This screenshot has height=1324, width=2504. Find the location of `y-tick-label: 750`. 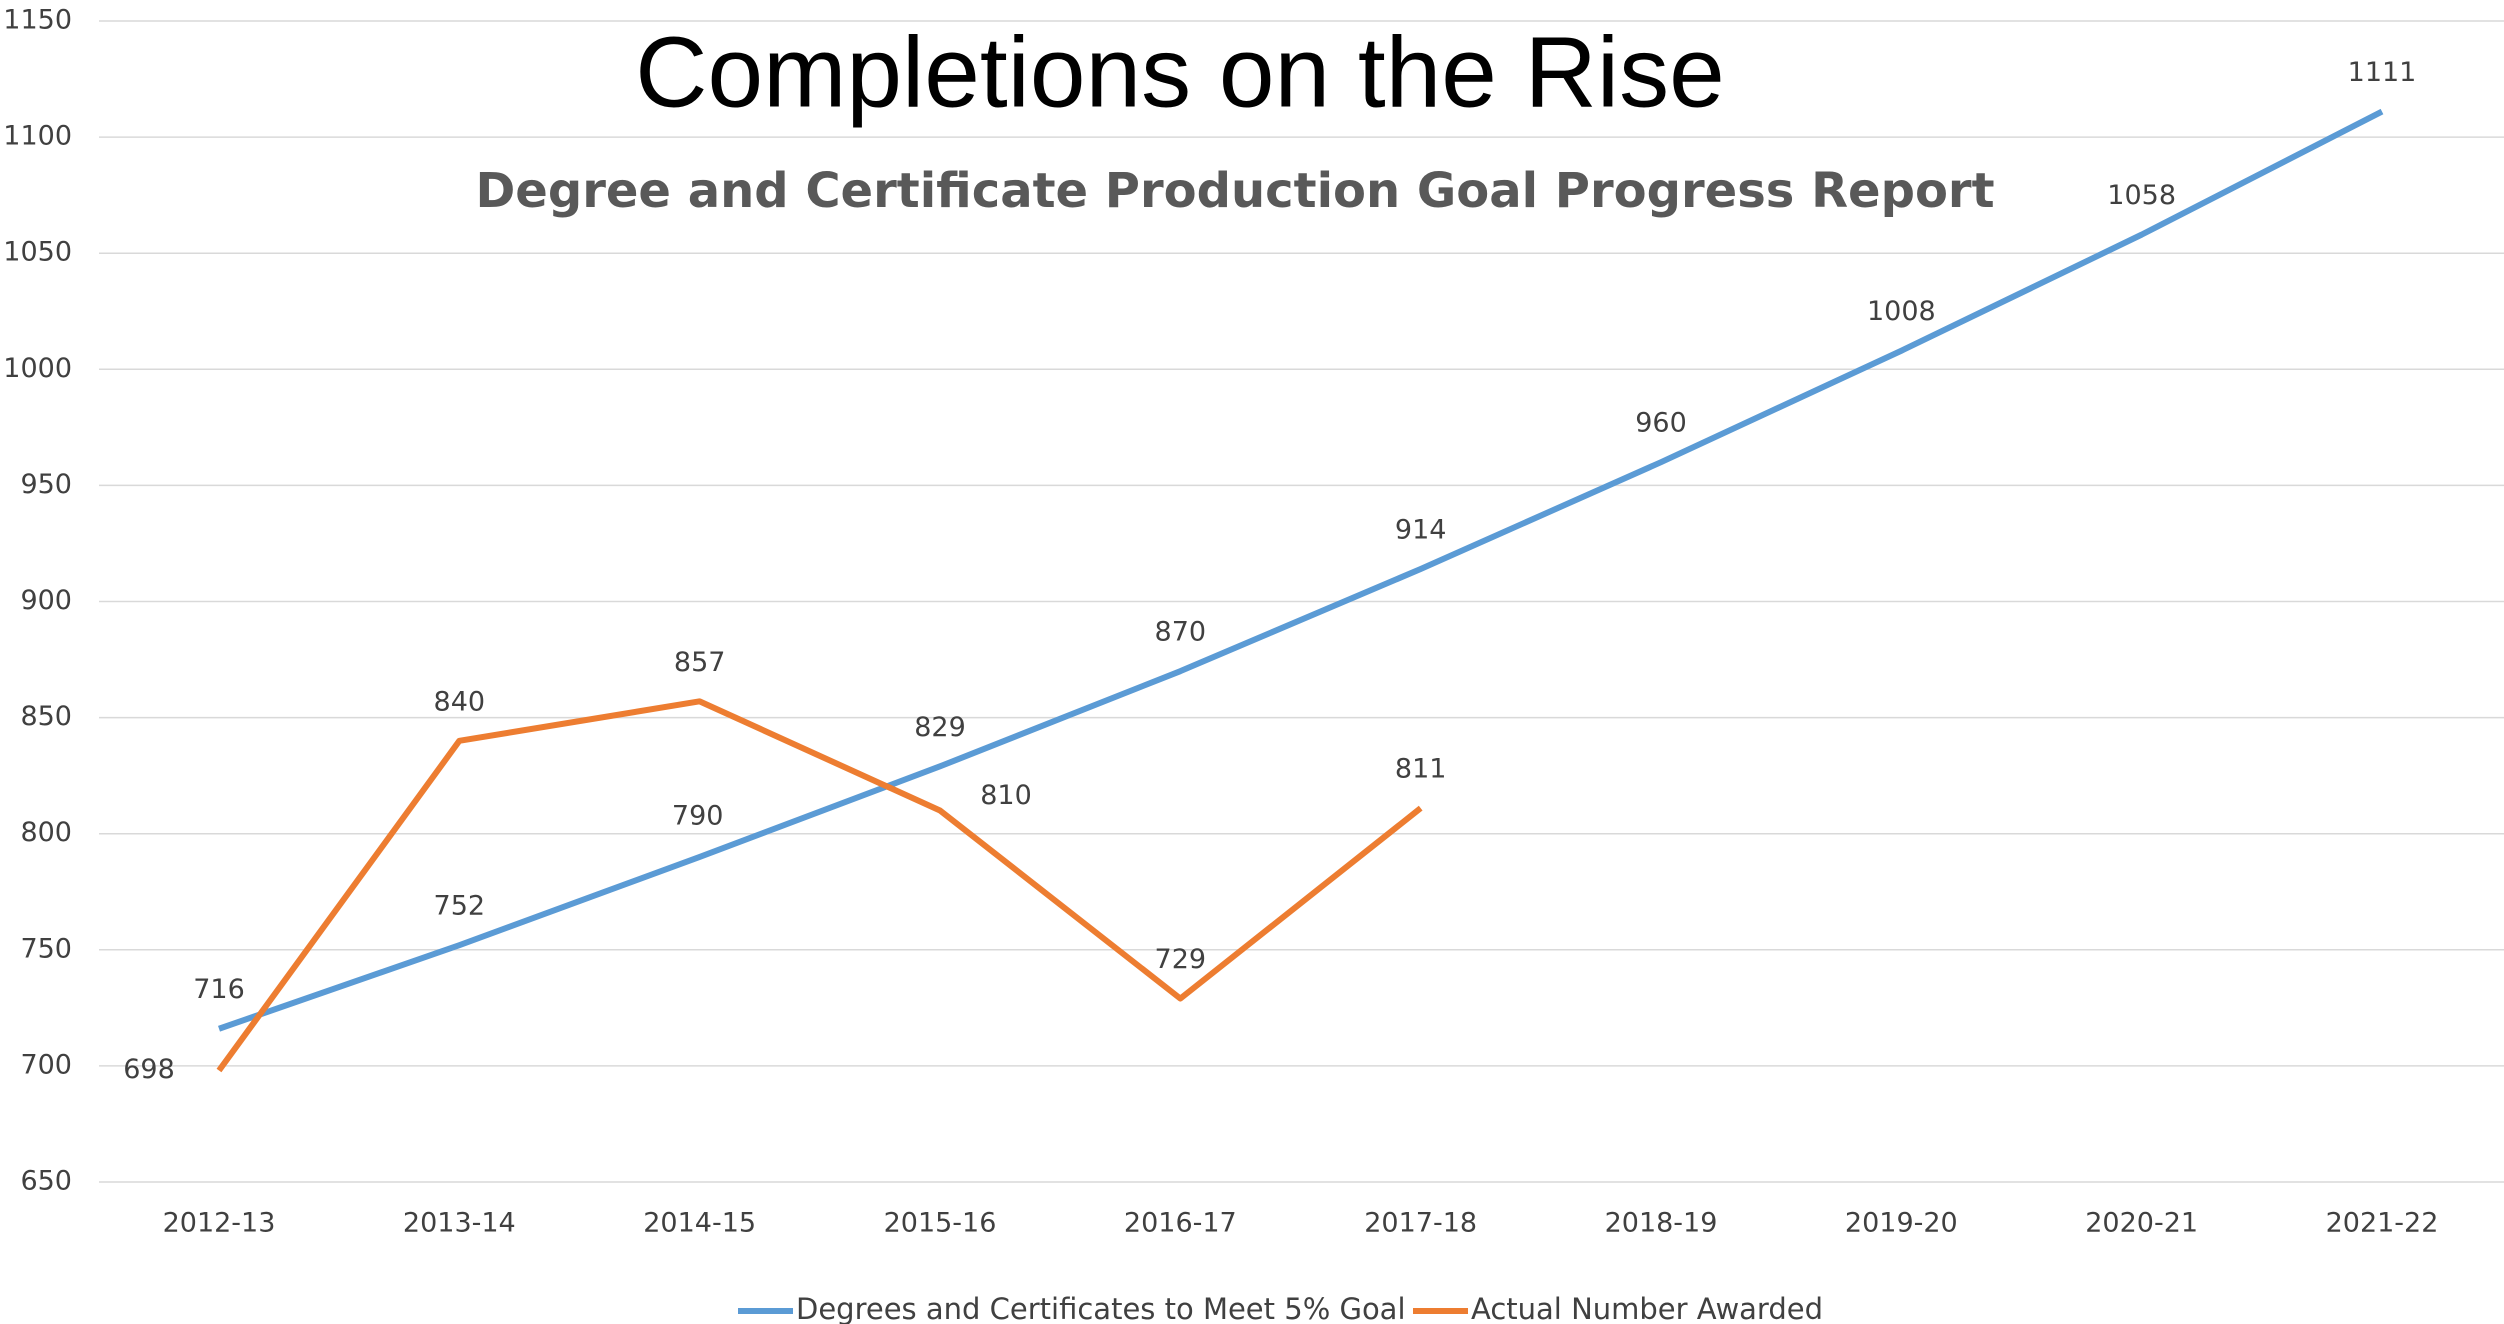

y-tick-label: 750 is located at coordinates (46, 948).